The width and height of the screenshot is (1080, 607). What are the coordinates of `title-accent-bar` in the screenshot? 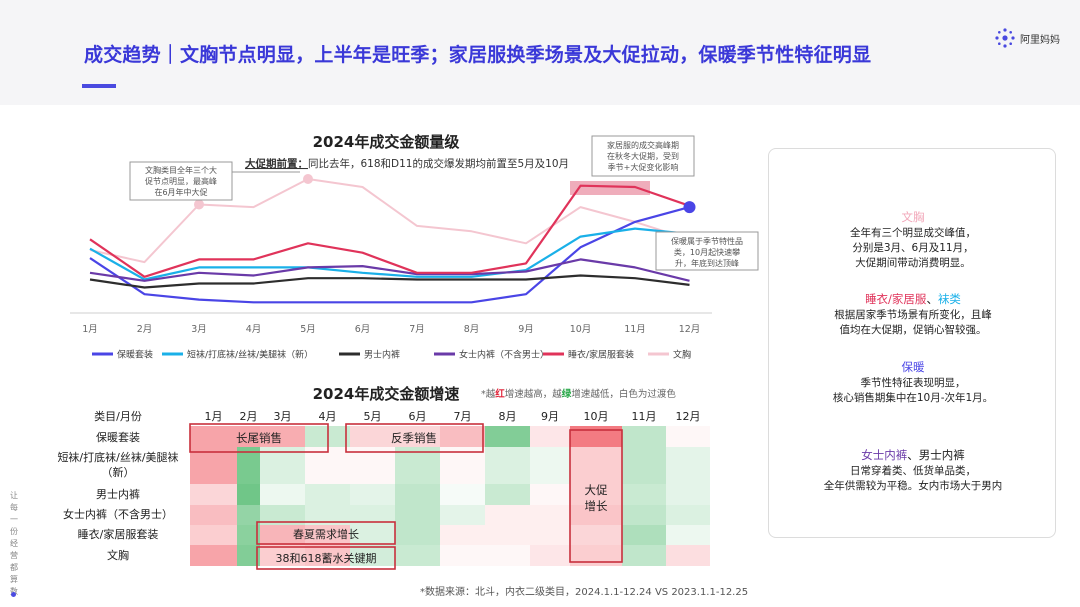 It's located at (99, 86).